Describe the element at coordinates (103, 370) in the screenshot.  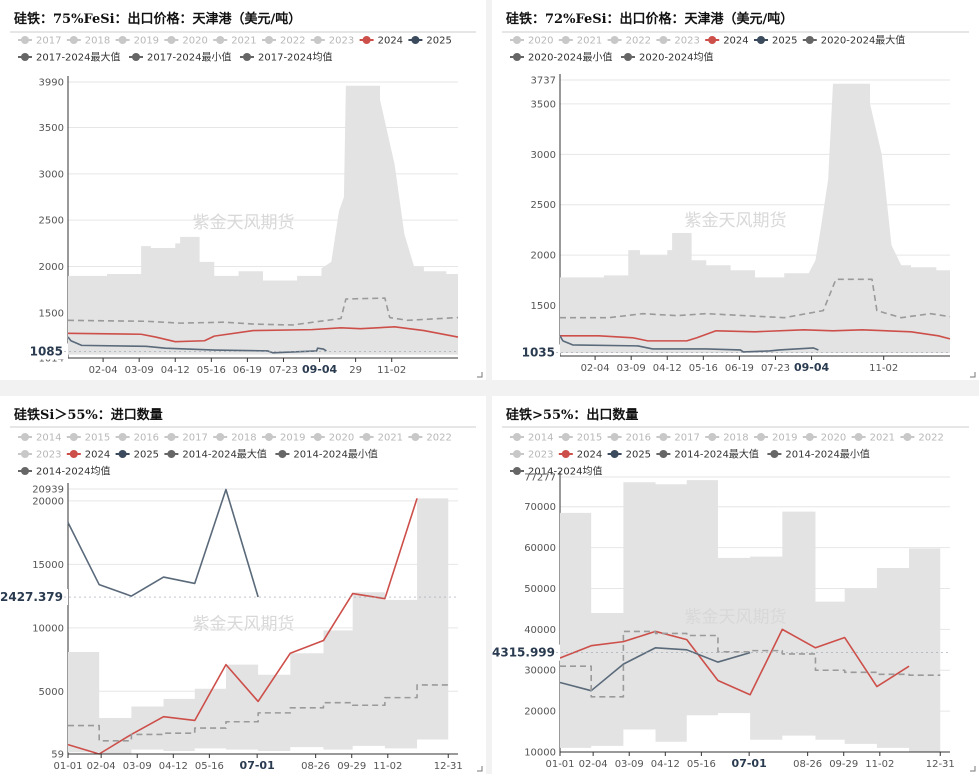
I see `x-tick-label: 02-04` at that location.